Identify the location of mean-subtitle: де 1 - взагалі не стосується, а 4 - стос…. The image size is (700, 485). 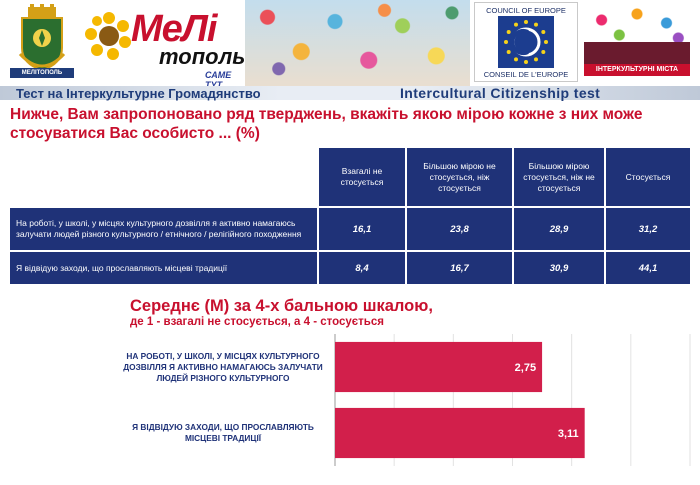
(257, 322).